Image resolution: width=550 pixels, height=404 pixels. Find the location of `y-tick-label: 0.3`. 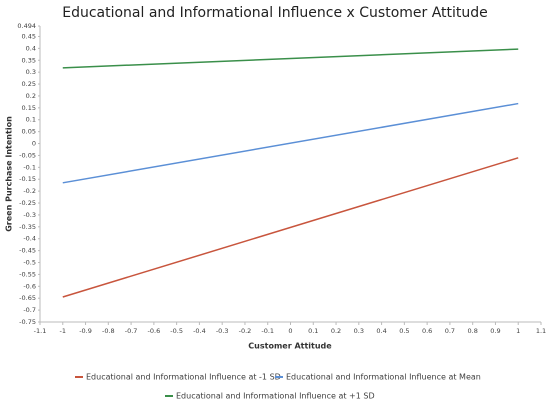

y-tick-label: 0.3 is located at coordinates (31, 72).